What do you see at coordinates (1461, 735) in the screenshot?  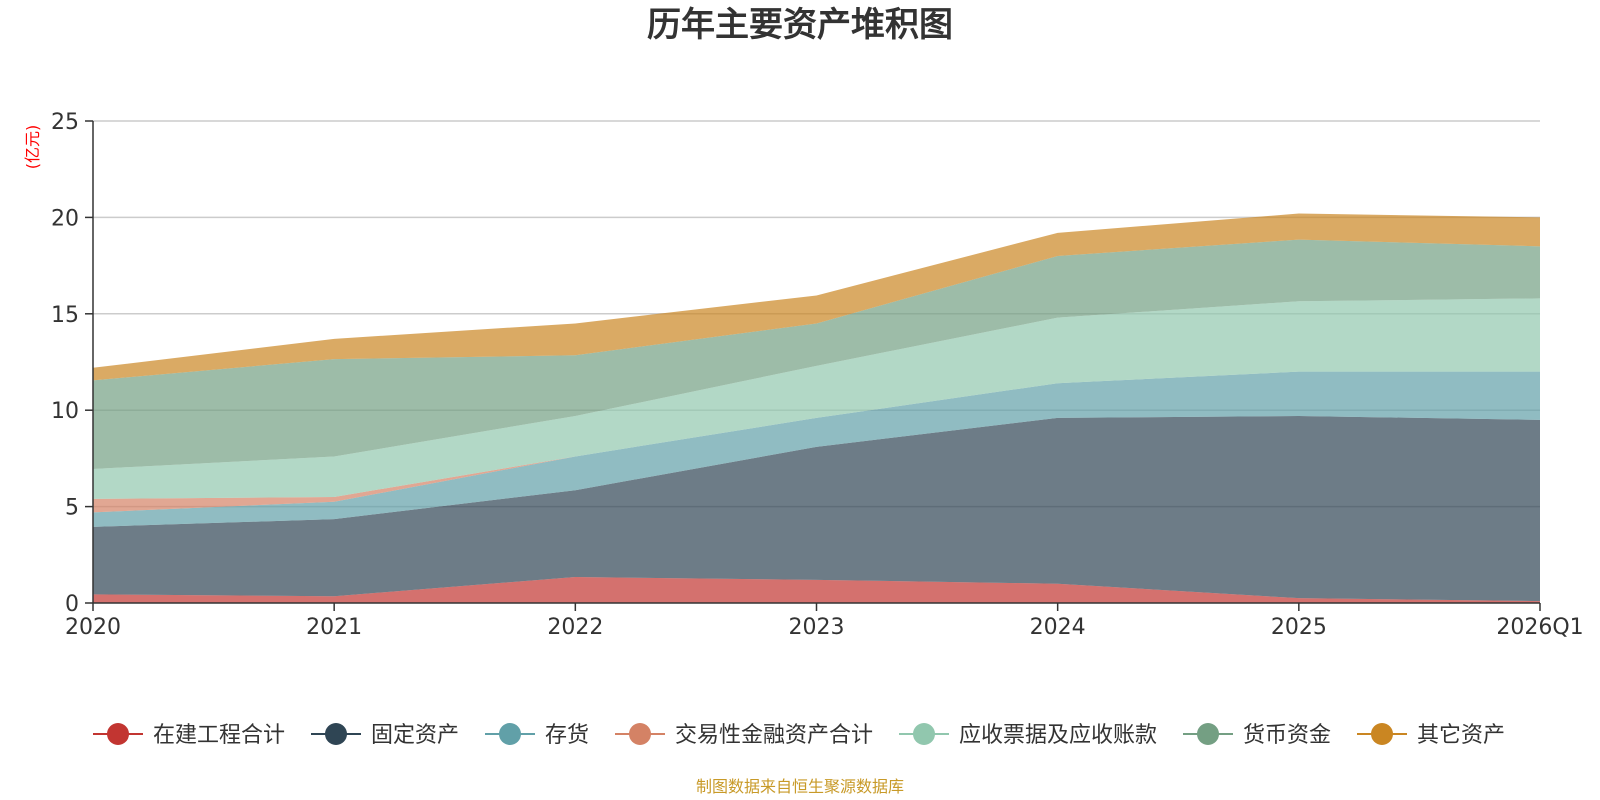 I see `legend-label-7: 其它资产` at bounding box center [1461, 735].